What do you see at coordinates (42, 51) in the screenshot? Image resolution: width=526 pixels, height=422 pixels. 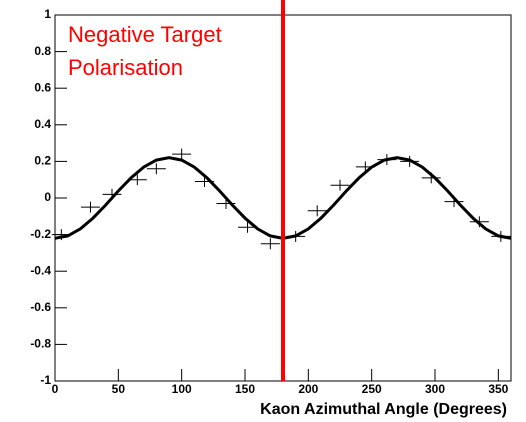 I see `y-tick-label: 0.8` at bounding box center [42, 51].